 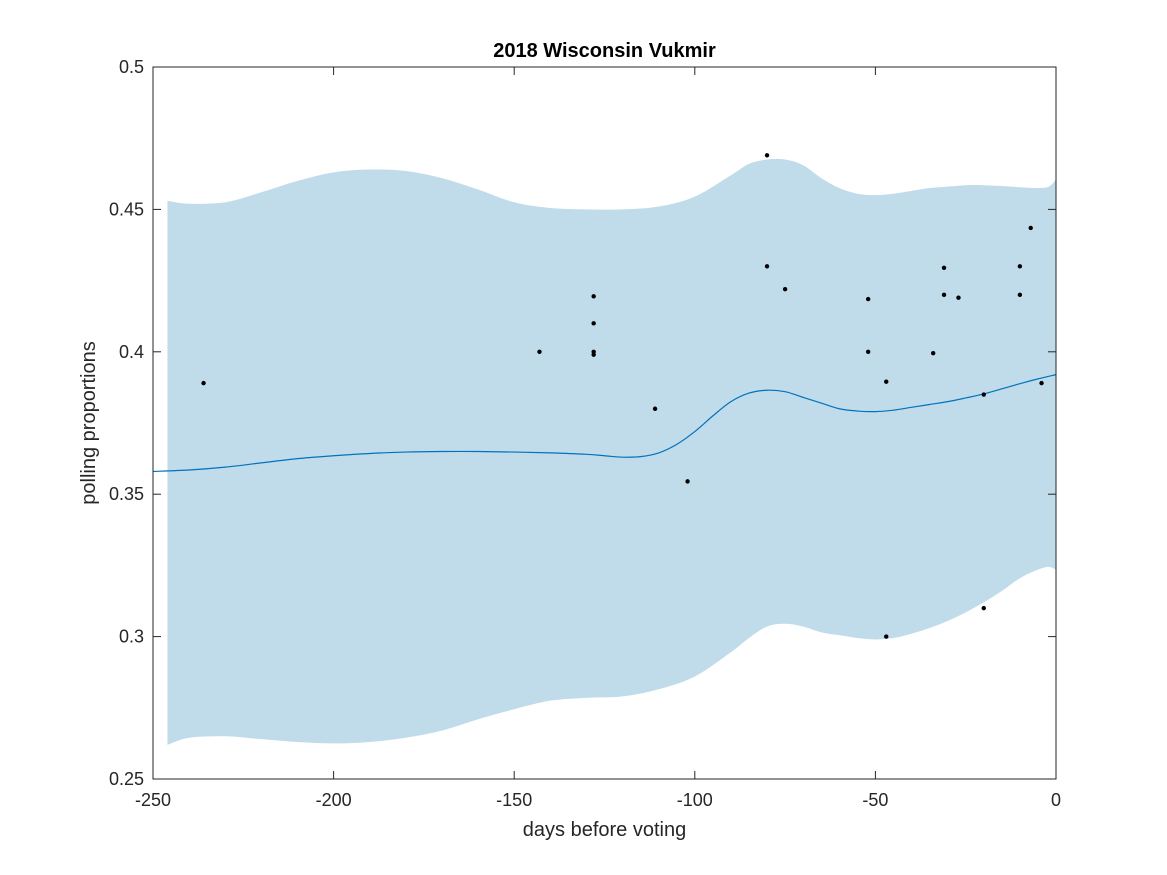 What do you see at coordinates (514, 800) in the screenshot?
I see `x-tick-label: -150` at bounding box center [514, 800].